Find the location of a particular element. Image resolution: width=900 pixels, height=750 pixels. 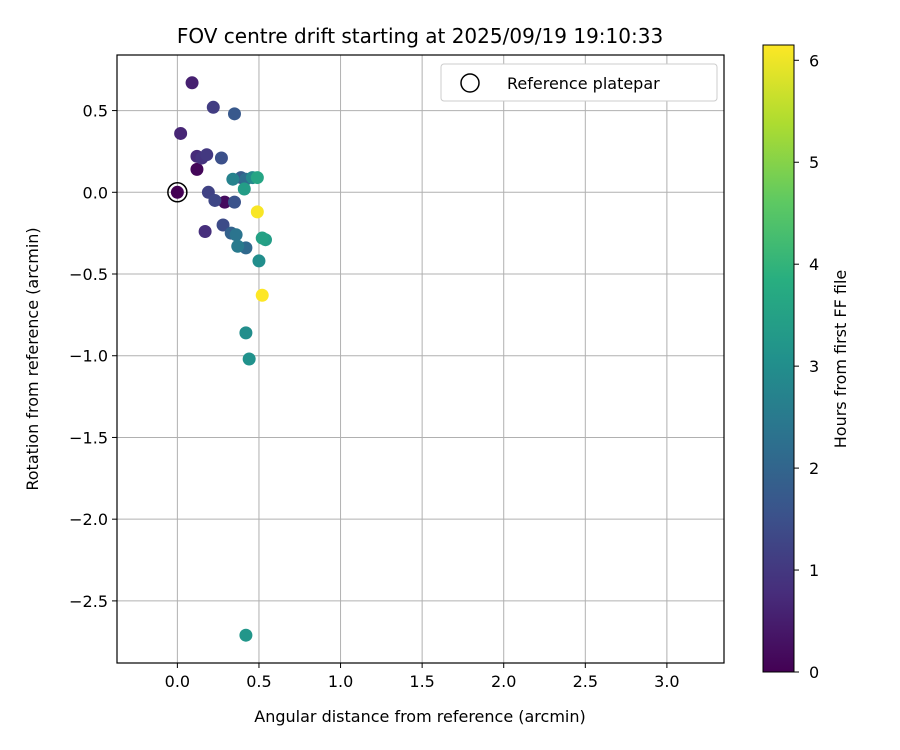

y-tick-label: 0.5 is located at coordinates (95, 111).